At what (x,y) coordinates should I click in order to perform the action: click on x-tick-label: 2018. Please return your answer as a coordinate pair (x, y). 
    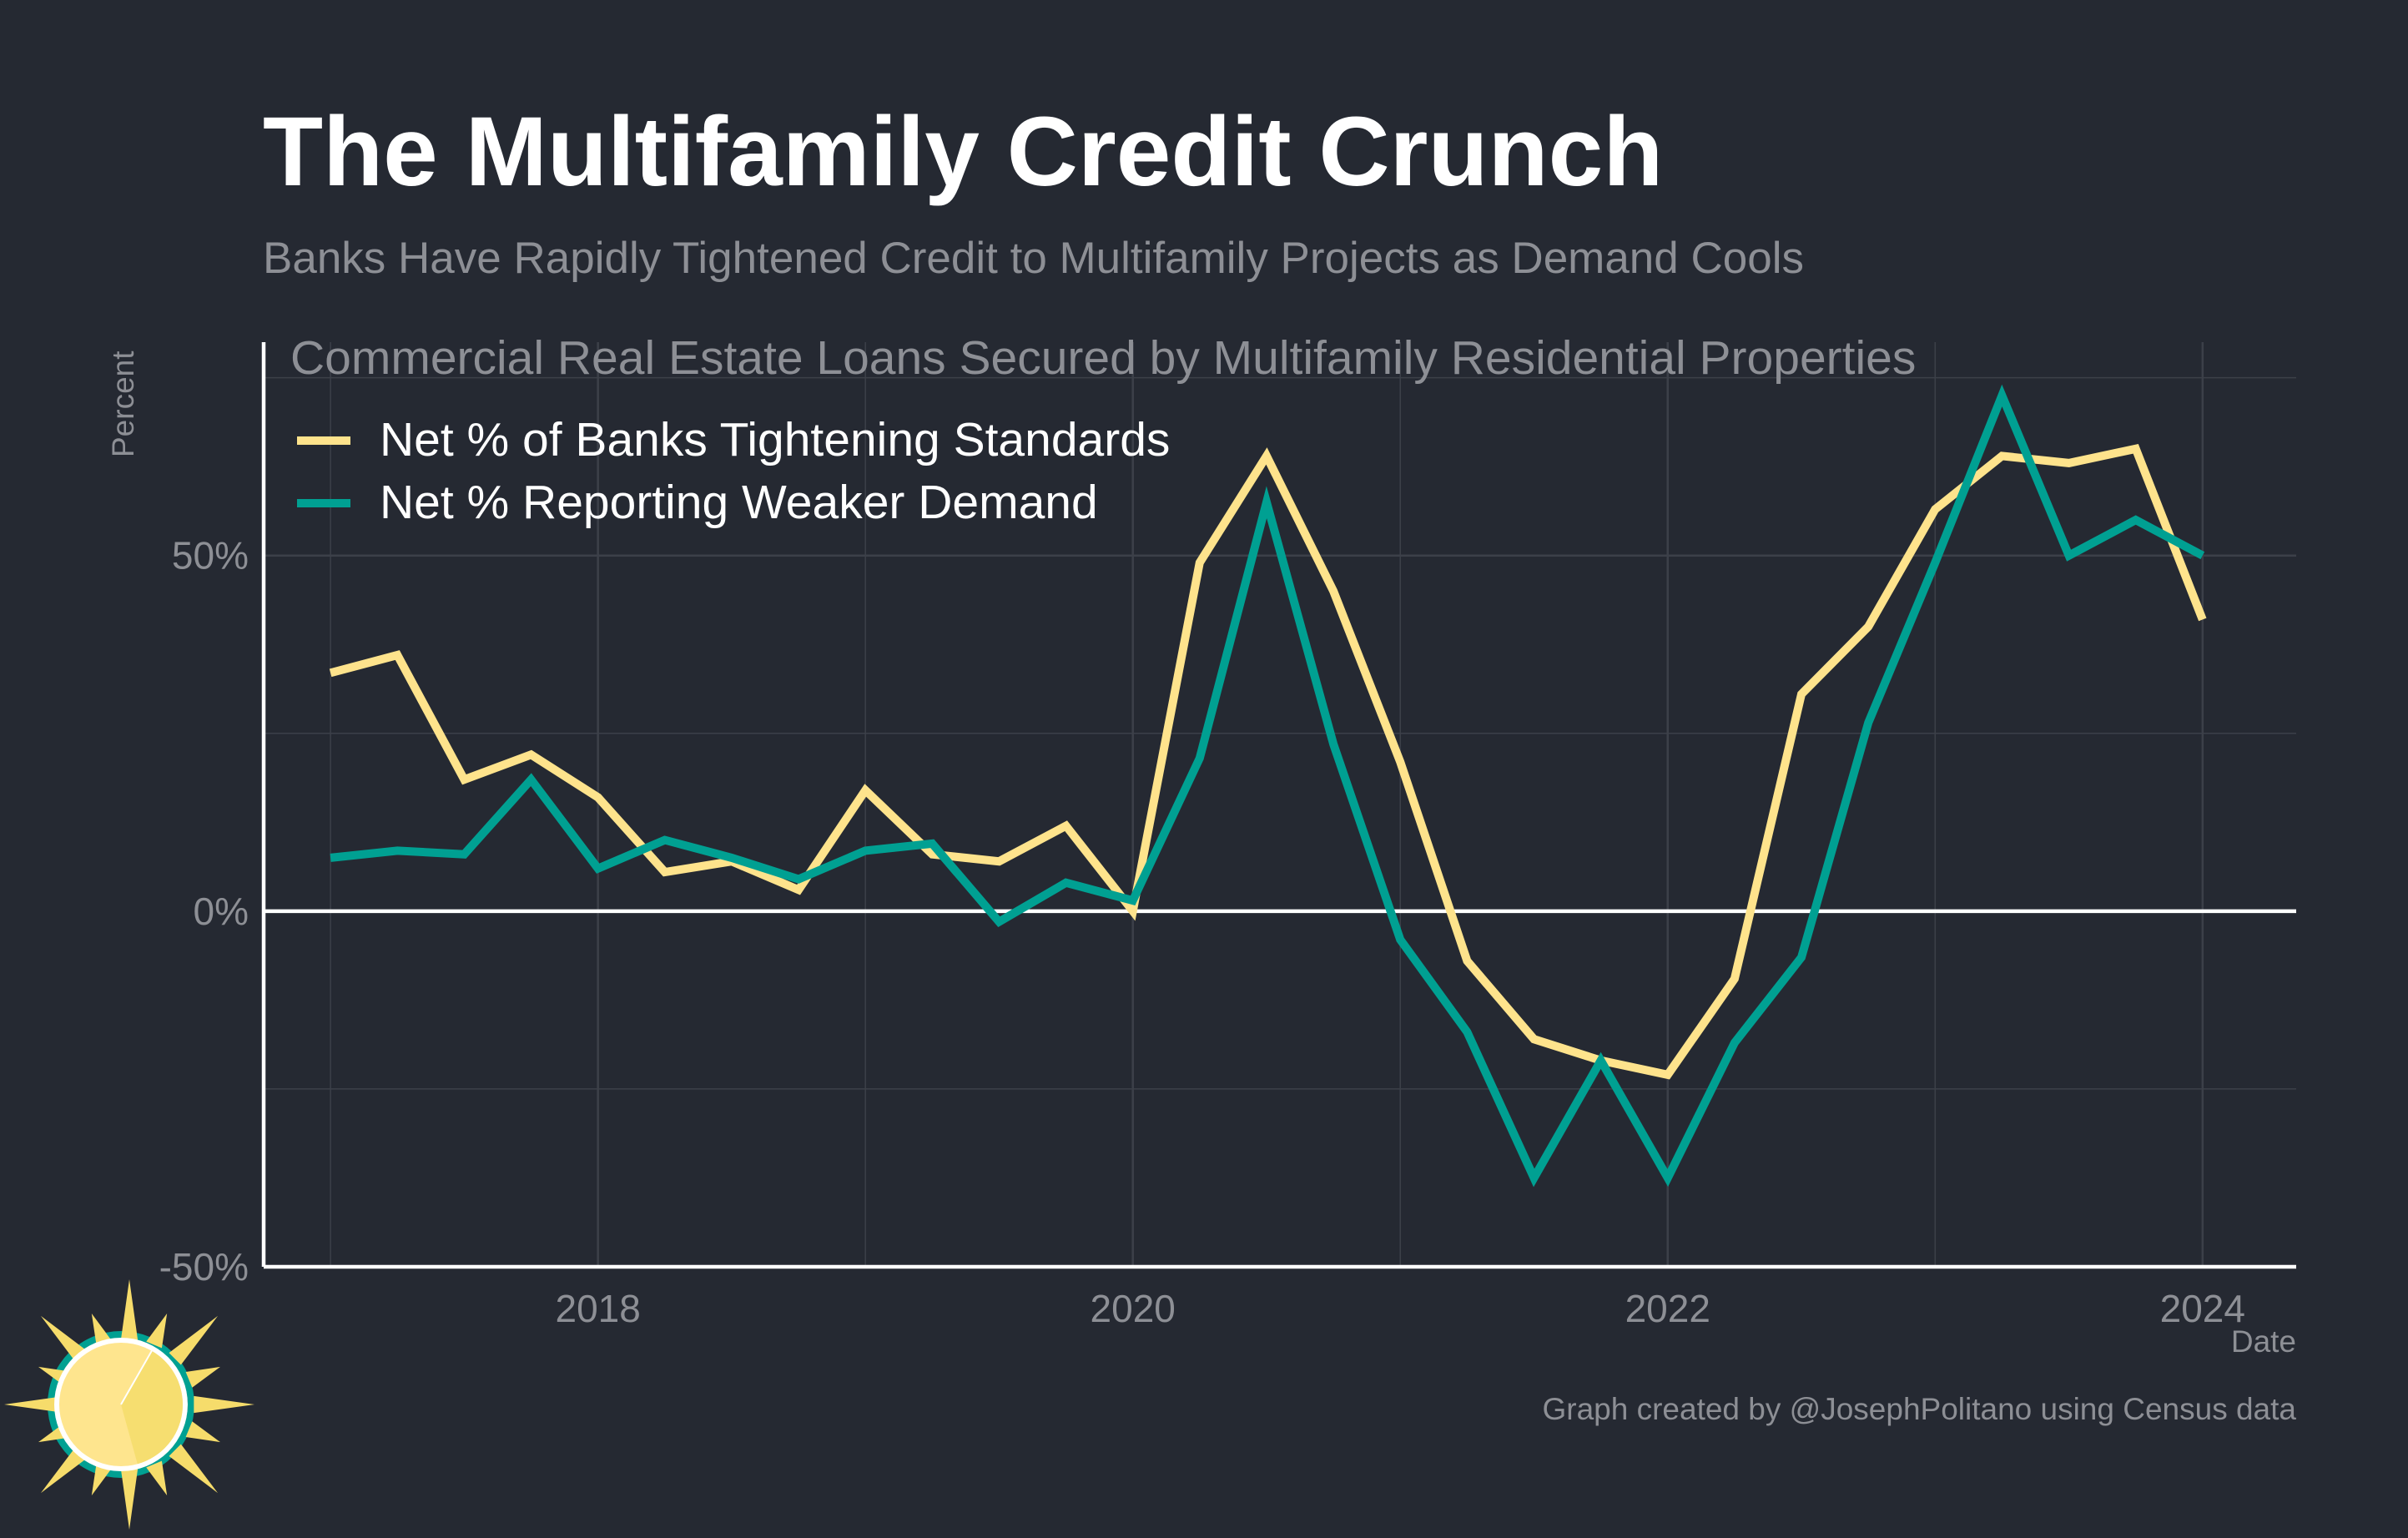
    Looking at the image, I should click on (597, 1308).